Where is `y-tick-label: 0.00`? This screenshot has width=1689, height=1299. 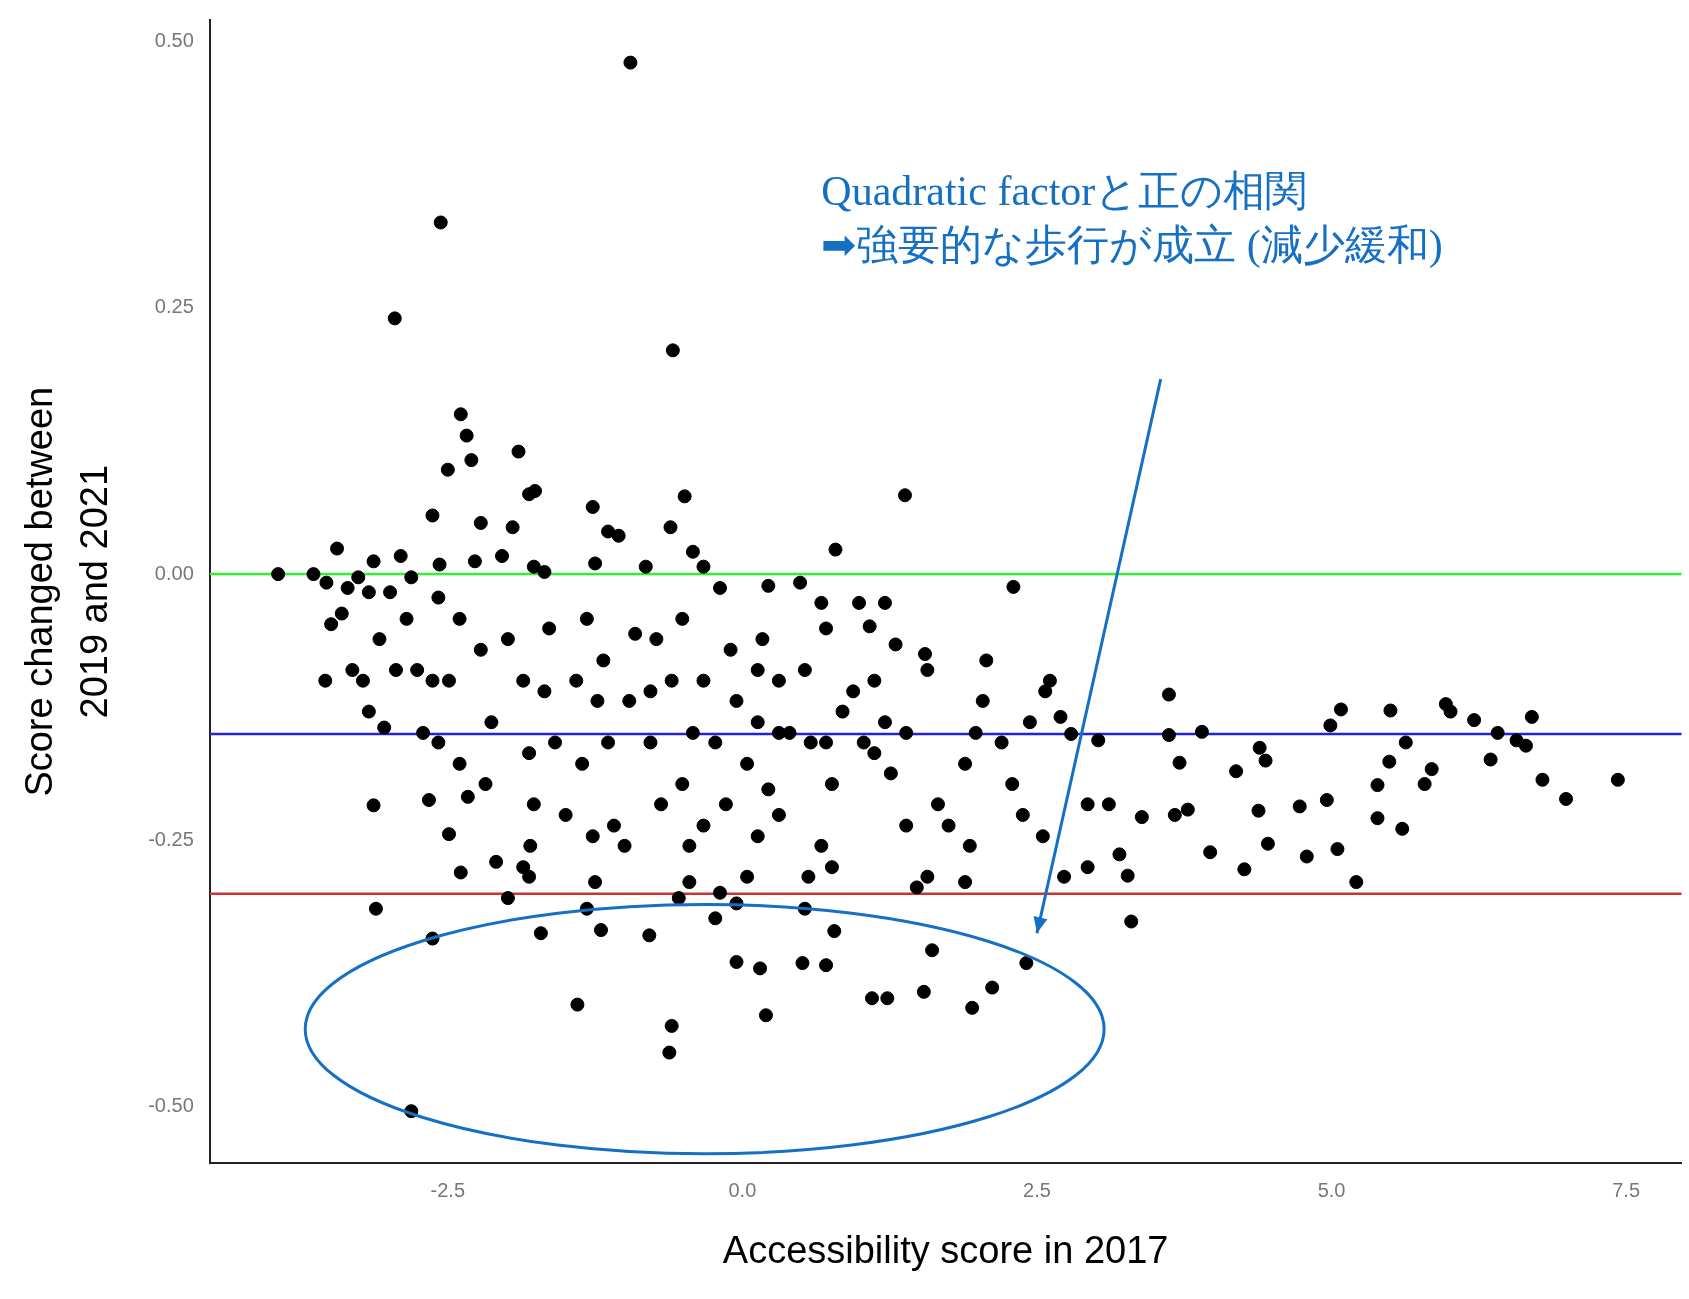 y-tick-label: 0.00 is located at coordinates (174, 572).